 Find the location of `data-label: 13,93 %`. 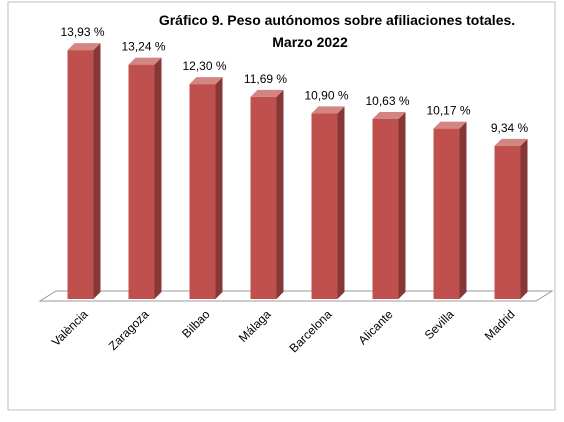

data-label: 13,93 % is located at coordinates (82, 32).